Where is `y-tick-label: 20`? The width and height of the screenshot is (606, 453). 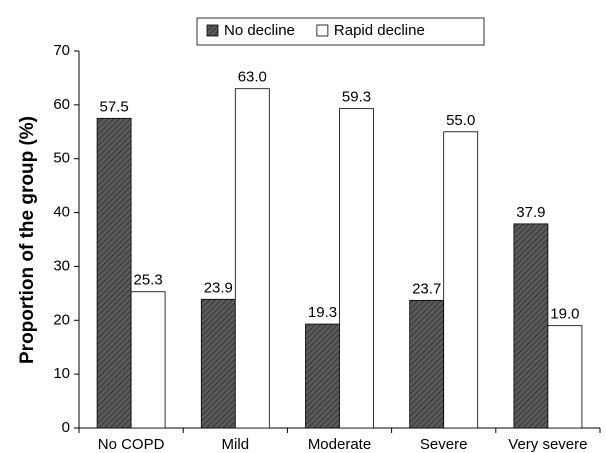
y-tick-label: 20 is located at coordinates (61, 319).